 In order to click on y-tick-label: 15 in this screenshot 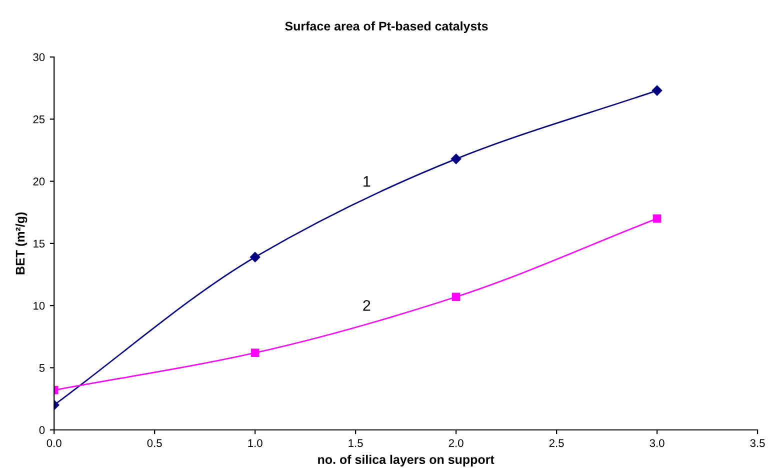, I will do `click(39, 244)`.